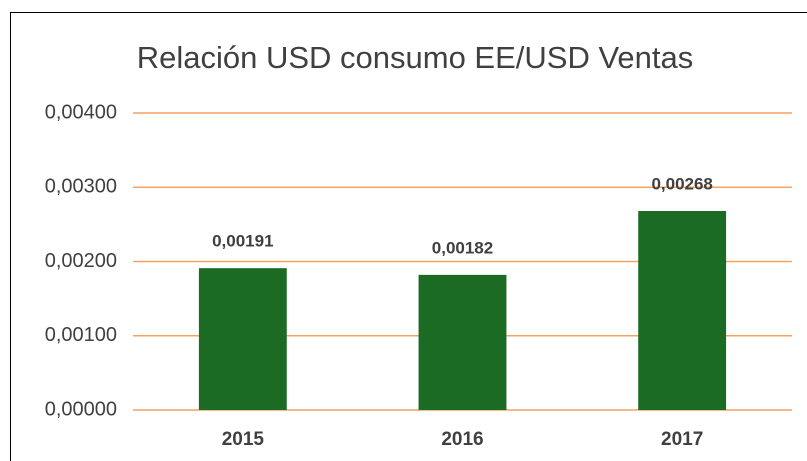 The width and height of the screenshot is (807, 461). I want to click on chart-title: Relación USD consumo EE/USD Ventas, so click(415, 57).